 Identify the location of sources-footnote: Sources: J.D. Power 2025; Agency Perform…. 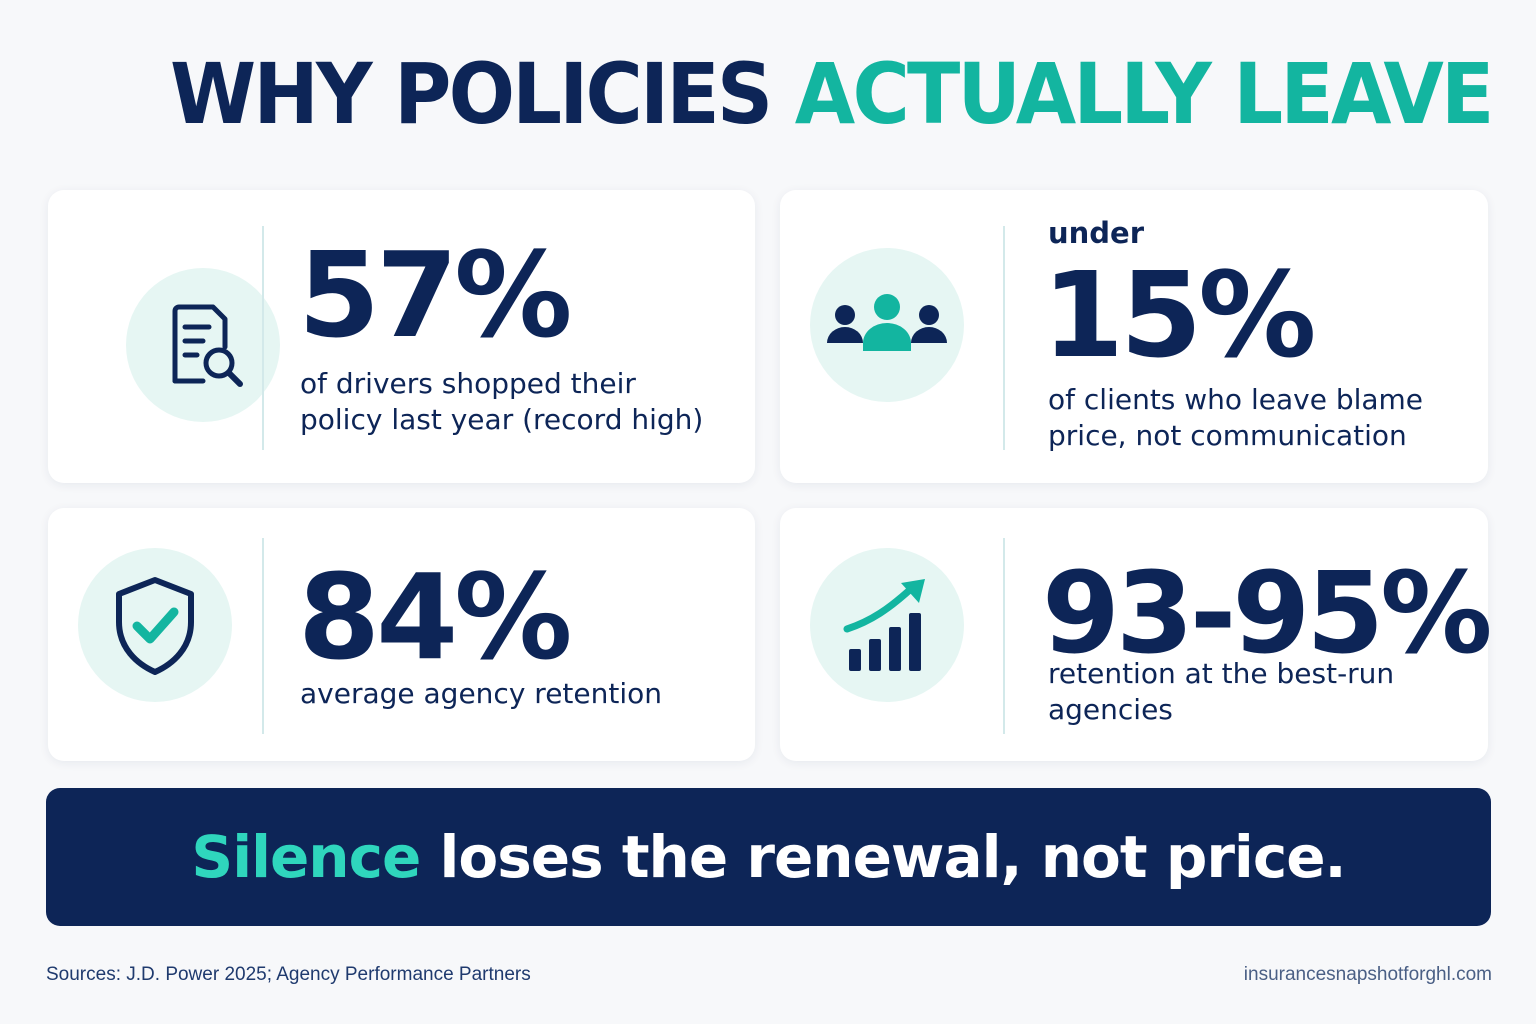
(288, 974).